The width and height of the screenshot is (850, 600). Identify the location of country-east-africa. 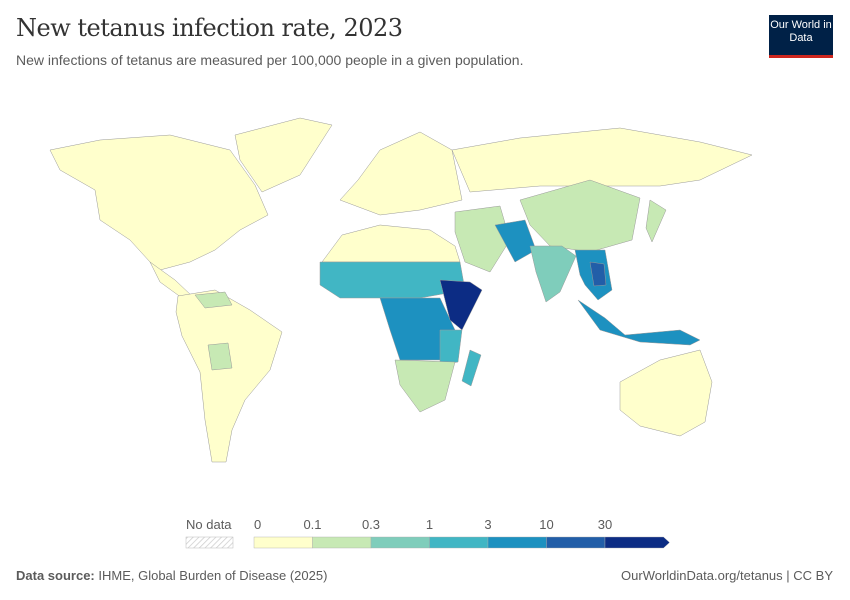
(451, 347).